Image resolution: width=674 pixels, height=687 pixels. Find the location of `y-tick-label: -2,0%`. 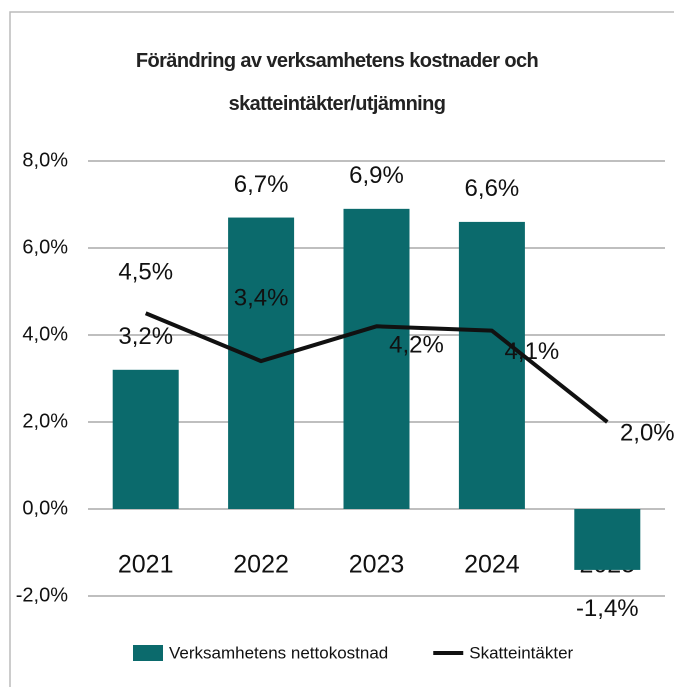

y-tick-label: -2,0% is located at coordinates (42, 595).